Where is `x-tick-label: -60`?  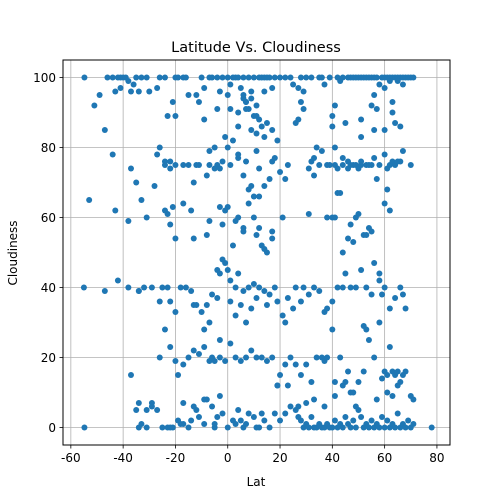 x-tick-label: -60 is located at coordinates (71, 458).